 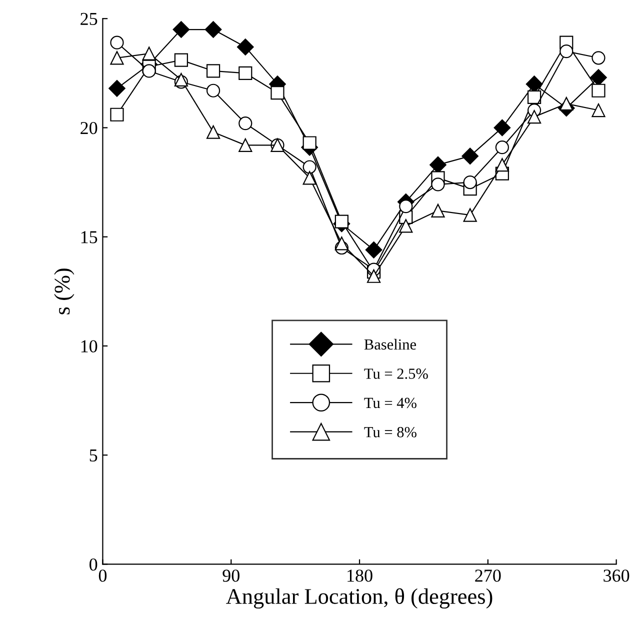 I want to click on y-tick-label: 20, so click(x=89, y=128).